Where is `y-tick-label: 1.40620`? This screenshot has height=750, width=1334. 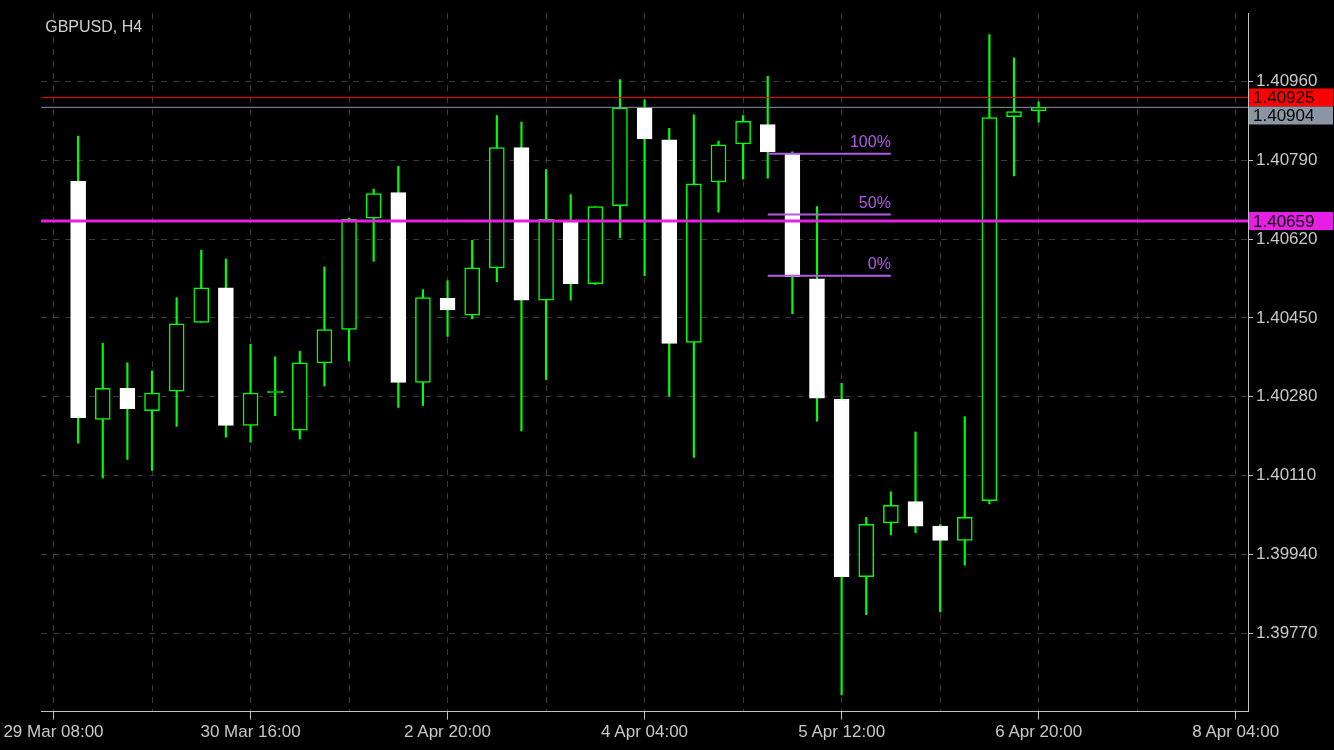 y-tick-label: 1.40620 is located at coordinates (1287, 238).